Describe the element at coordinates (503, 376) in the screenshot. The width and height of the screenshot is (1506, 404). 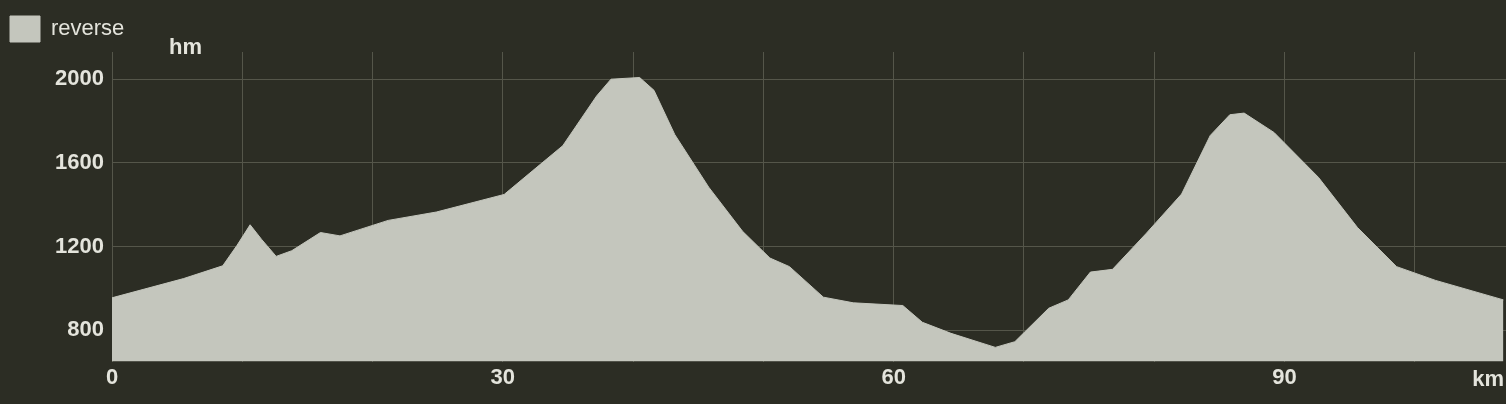
I see `x-tick-label: 30` at that location.